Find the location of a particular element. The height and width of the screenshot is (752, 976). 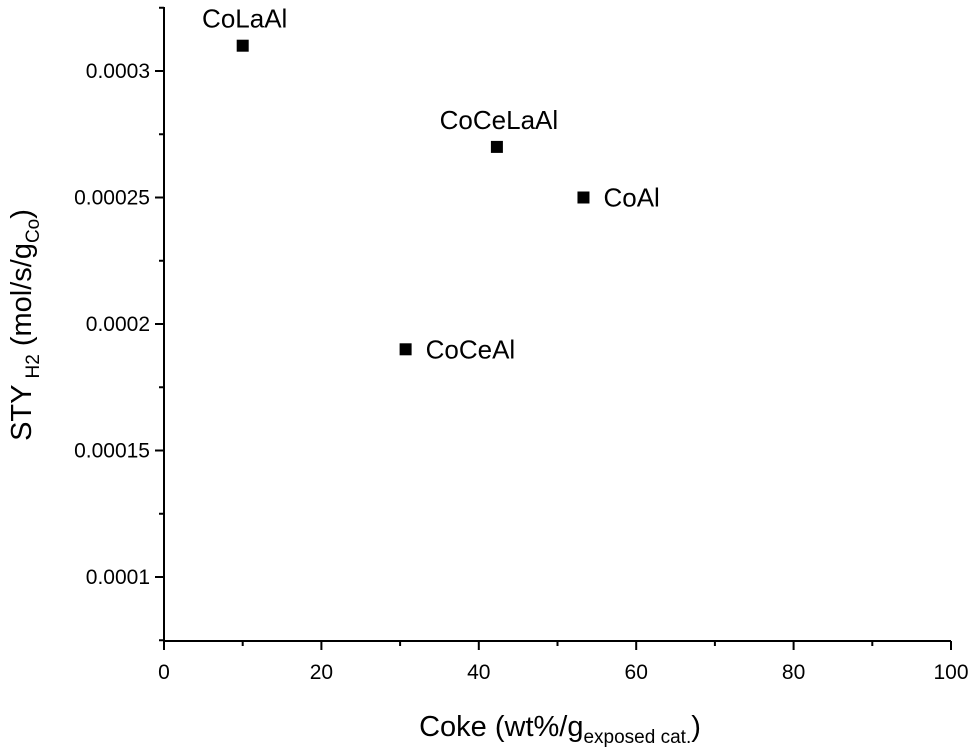

y-axis-title-mid: (mol/s/g is located at coordinates (22, 298).